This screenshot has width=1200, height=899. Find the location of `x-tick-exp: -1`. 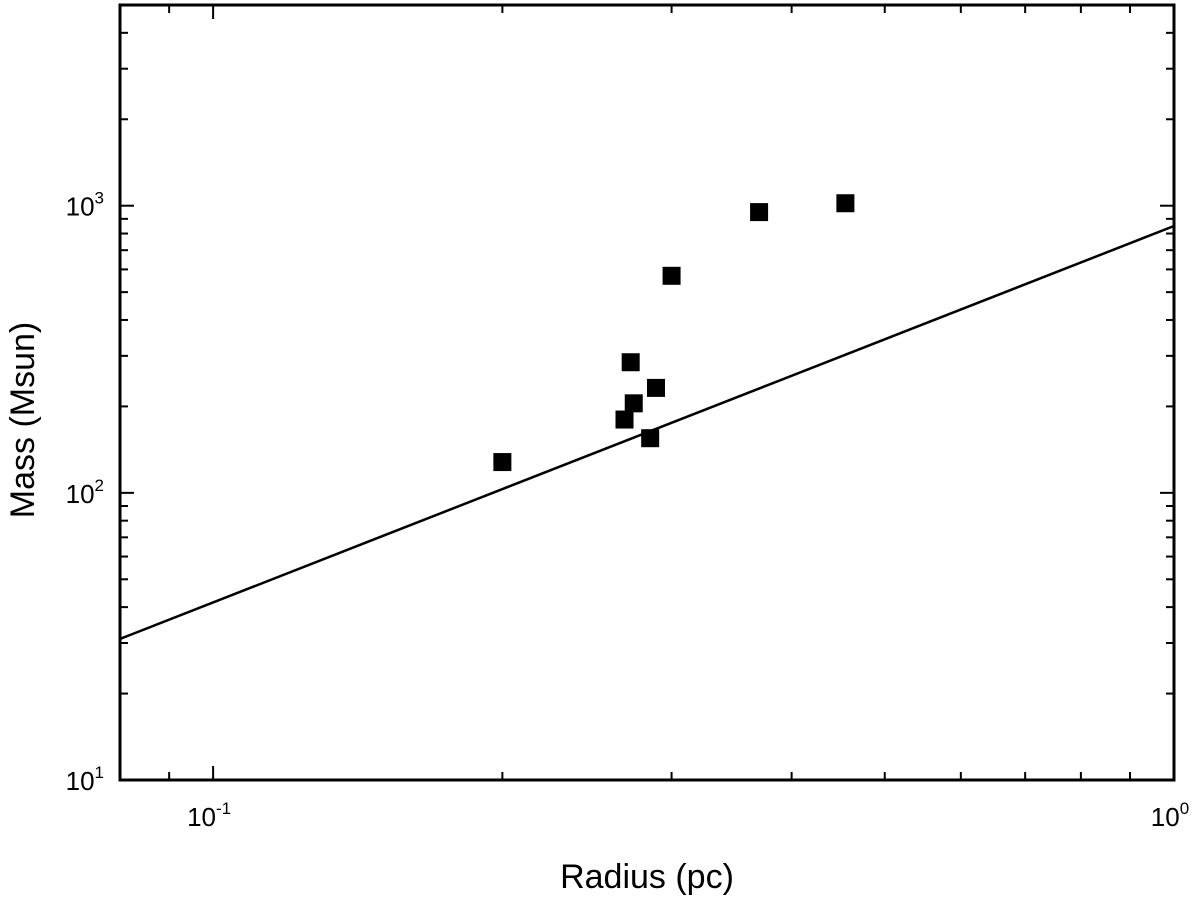

x-tick-exp: -1 is located at coordinates (223, 808).